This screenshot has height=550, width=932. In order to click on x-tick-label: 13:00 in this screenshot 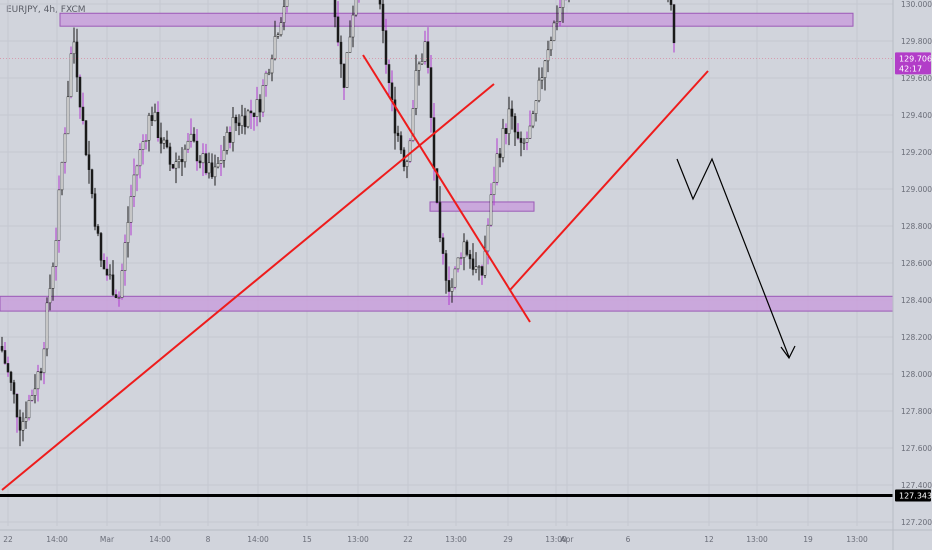, I will do `click(456, 539)`.